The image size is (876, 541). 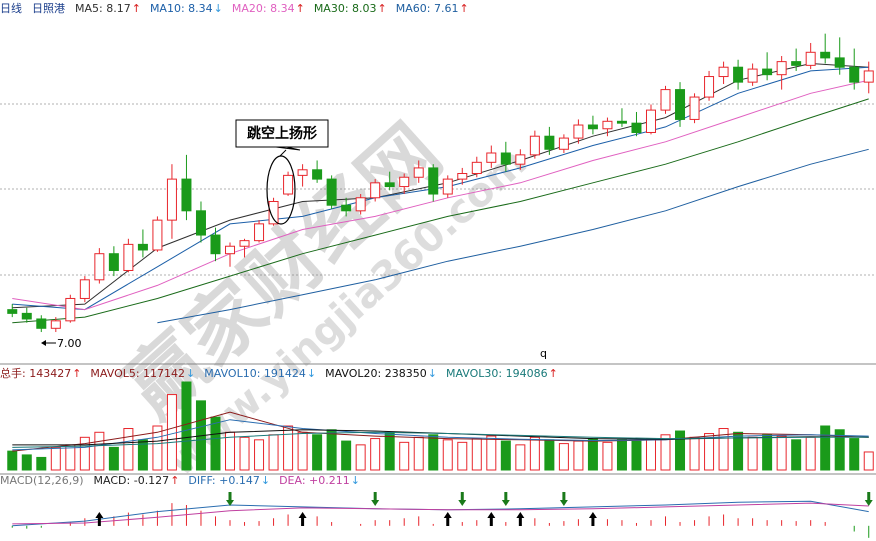 I want to click on legend-label: MAVOL20: 238350, so click(x=376, y=373).